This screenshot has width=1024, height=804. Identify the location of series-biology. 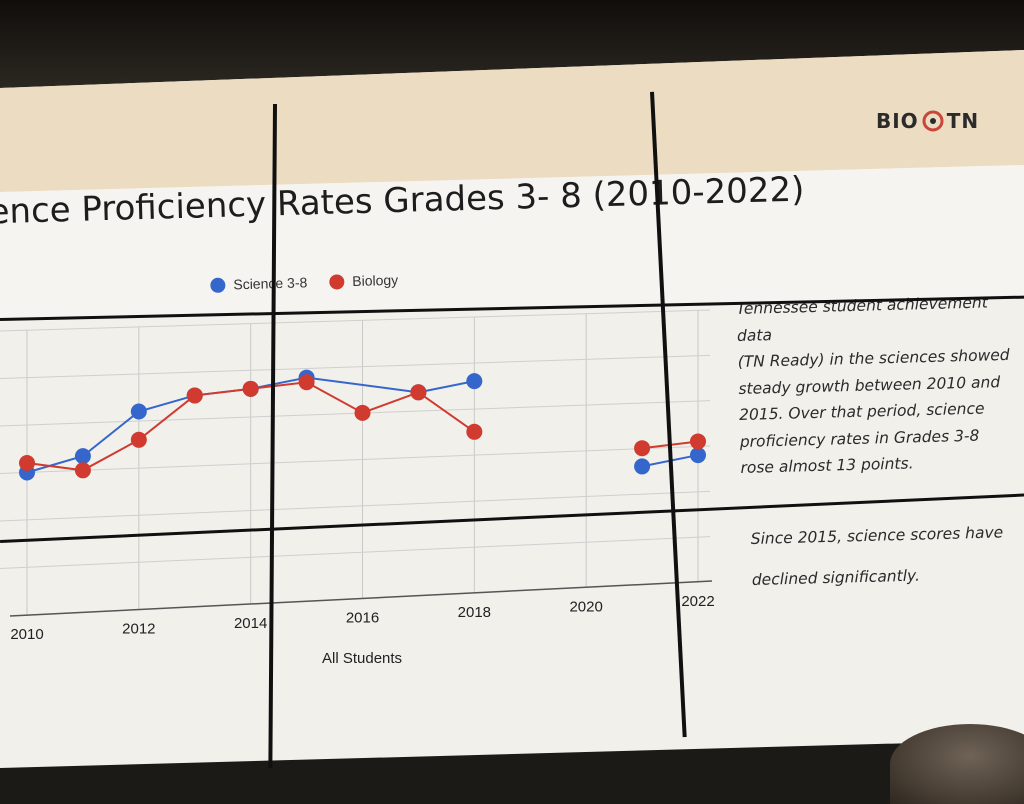
(362, 426).